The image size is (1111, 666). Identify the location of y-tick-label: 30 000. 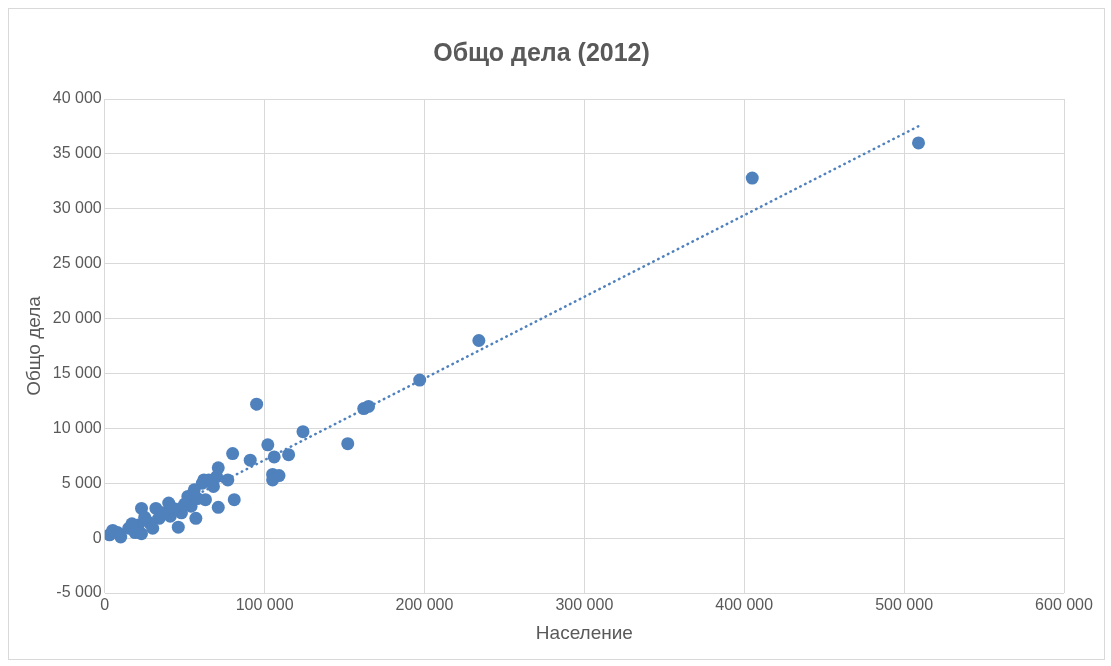
(77, 208).